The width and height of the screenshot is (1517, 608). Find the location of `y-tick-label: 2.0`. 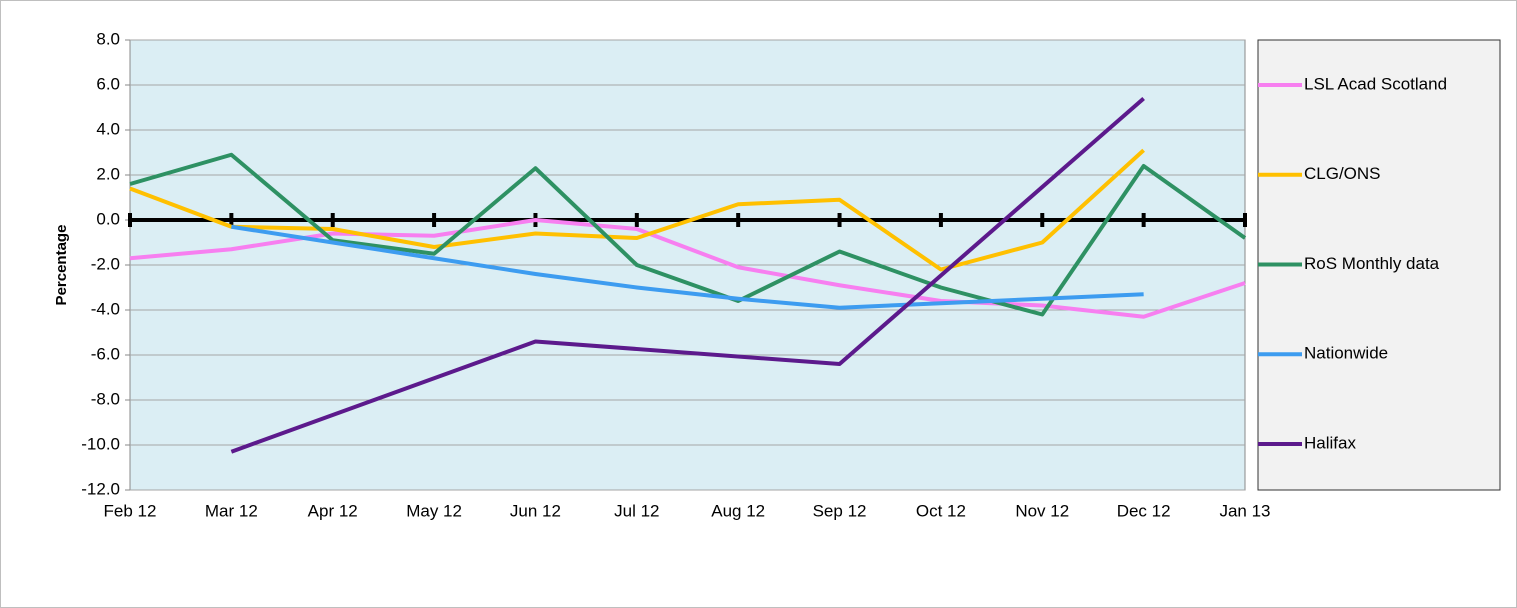

y-tick-label: 2.0 is located at coordinates (108, 173).